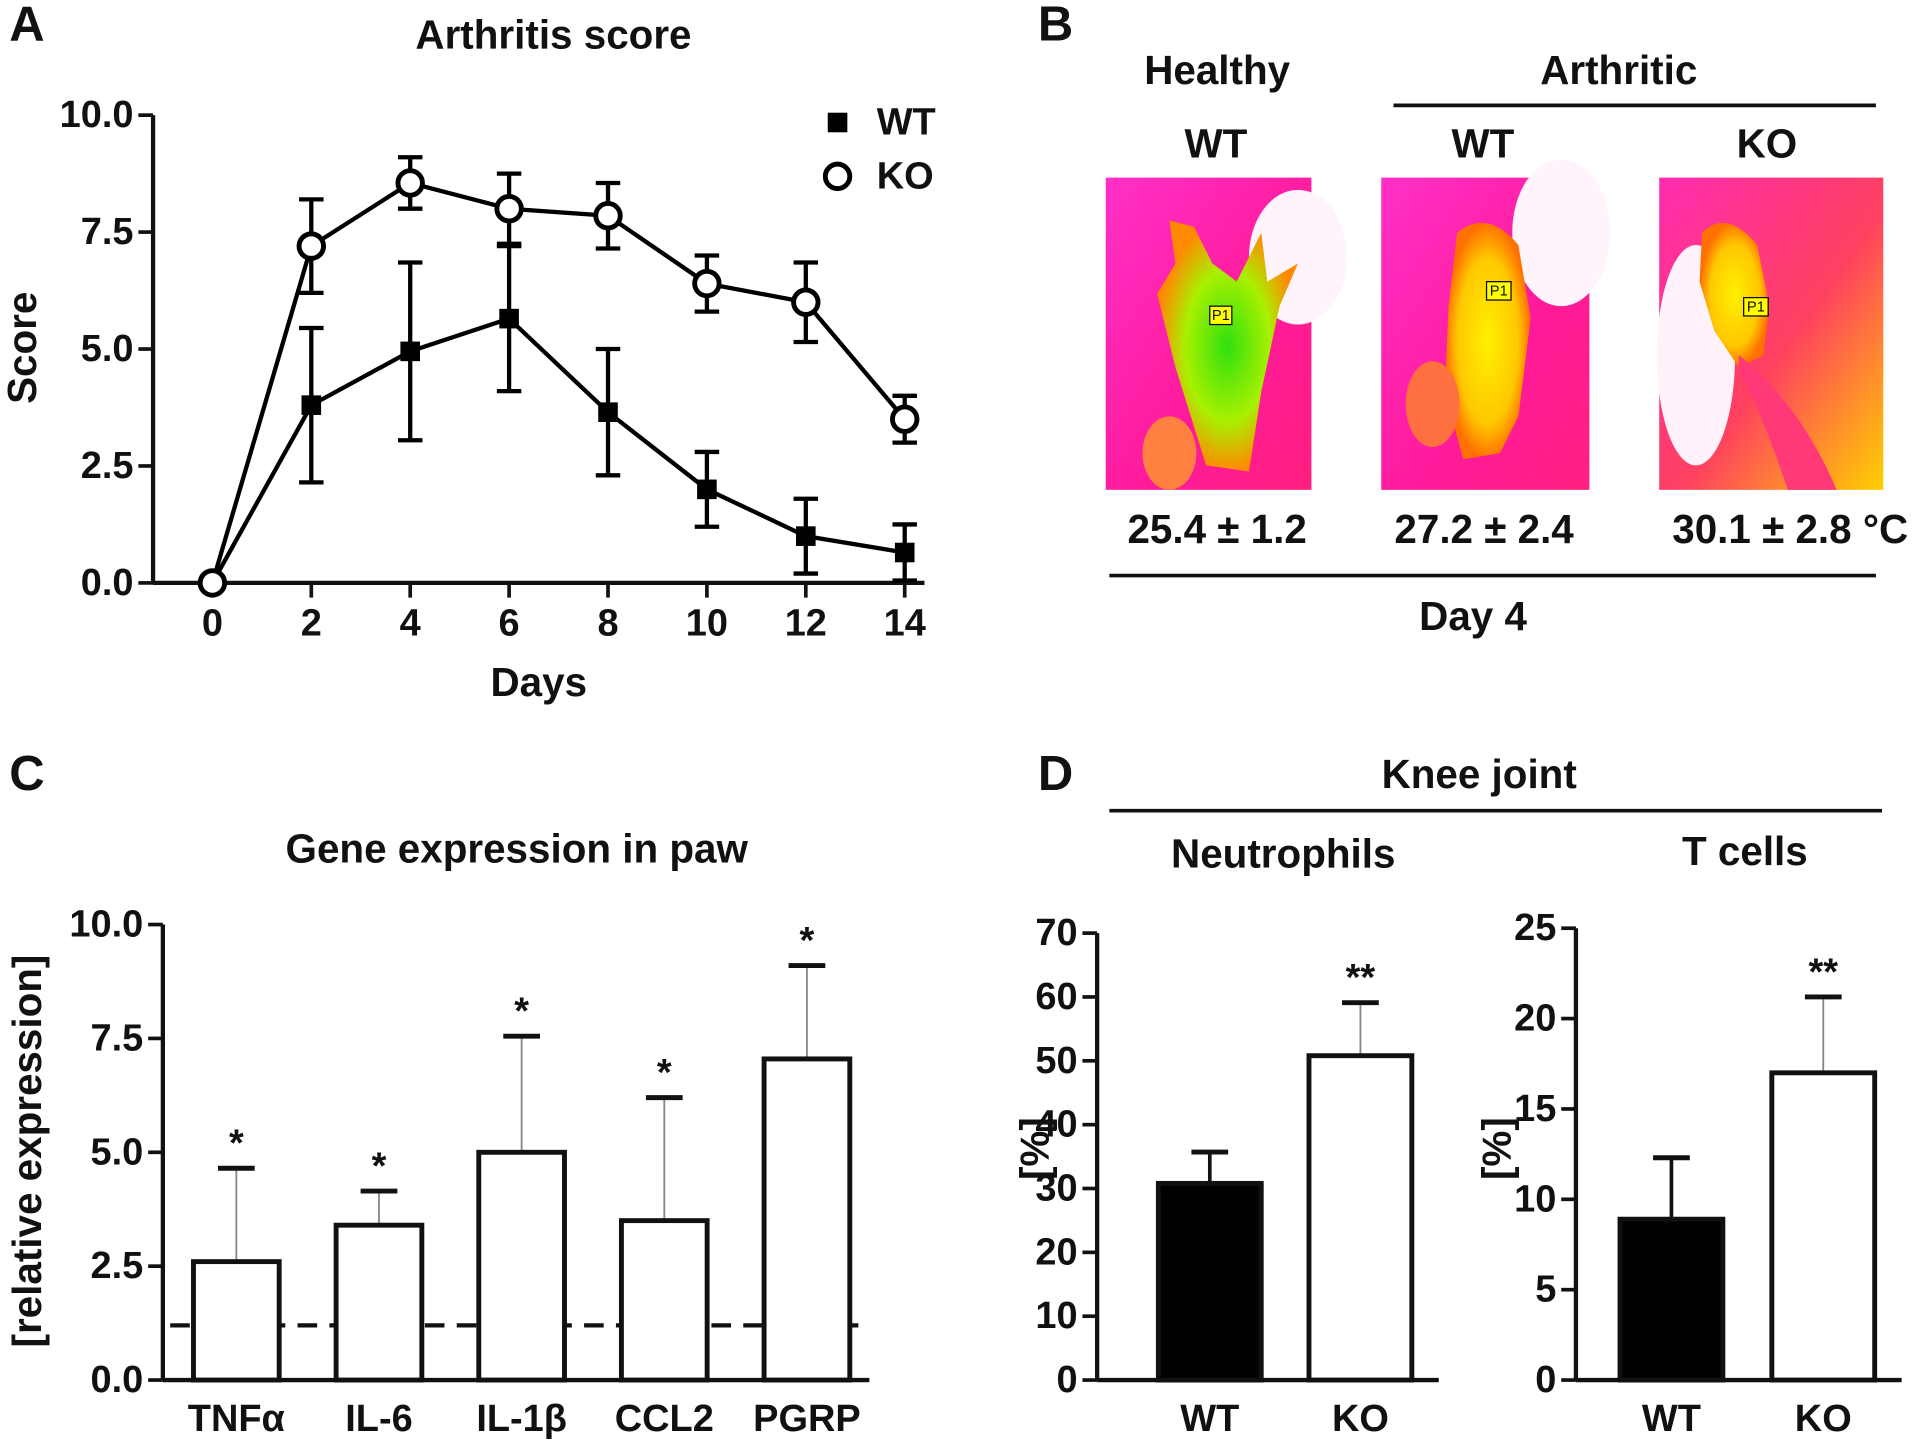 This screenshot has height=1445, width=1920. I want to click on panel-label: B, so click(1055, 26).